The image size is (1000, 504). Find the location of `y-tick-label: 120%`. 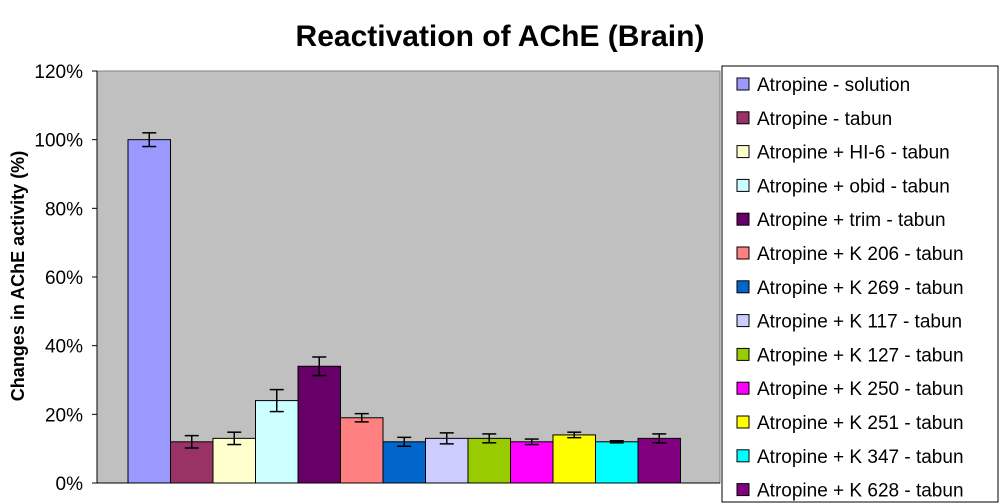

y-tick-label: 120% is located at coordinates (58, 72).